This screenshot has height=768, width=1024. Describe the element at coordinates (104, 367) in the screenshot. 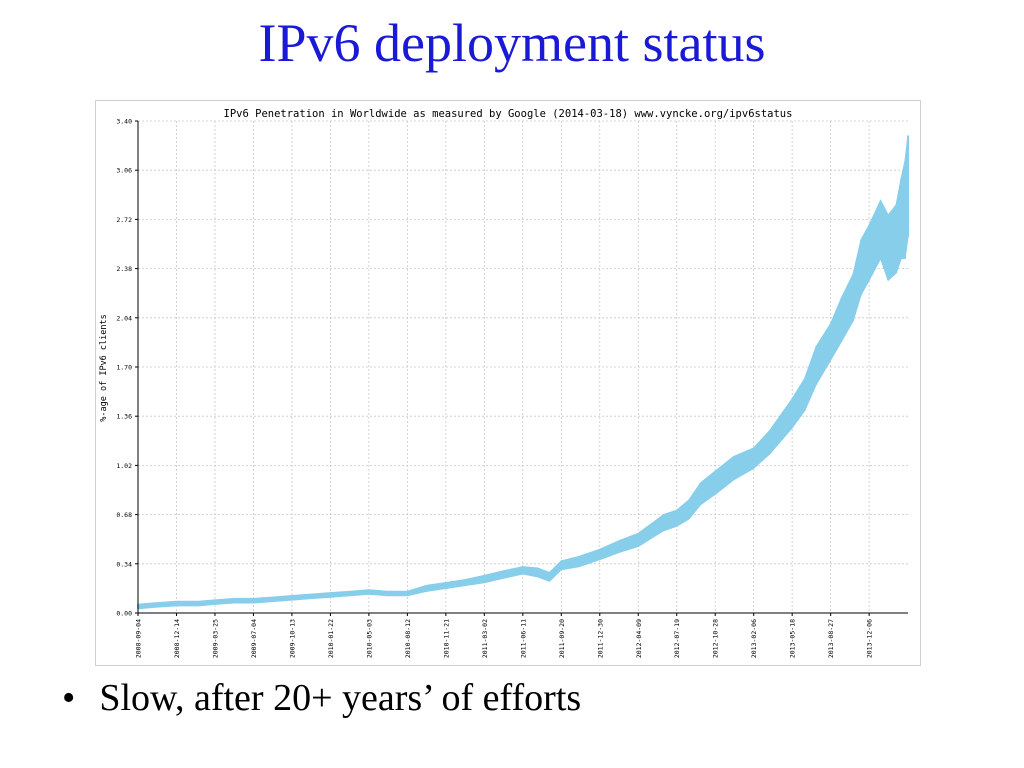

I see `y-axis-label: %-age of IPv6 clients` at that location.